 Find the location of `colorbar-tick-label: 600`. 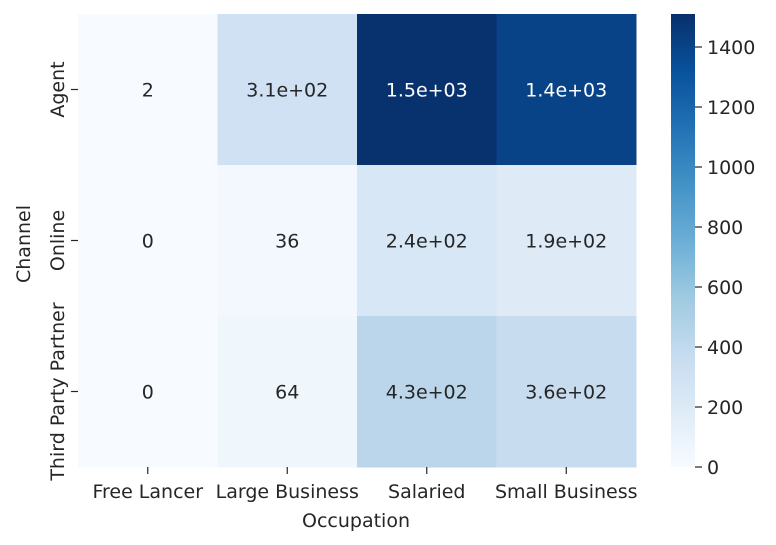

colorbar-tick-label: 600 is located at coordinates (725, 288).